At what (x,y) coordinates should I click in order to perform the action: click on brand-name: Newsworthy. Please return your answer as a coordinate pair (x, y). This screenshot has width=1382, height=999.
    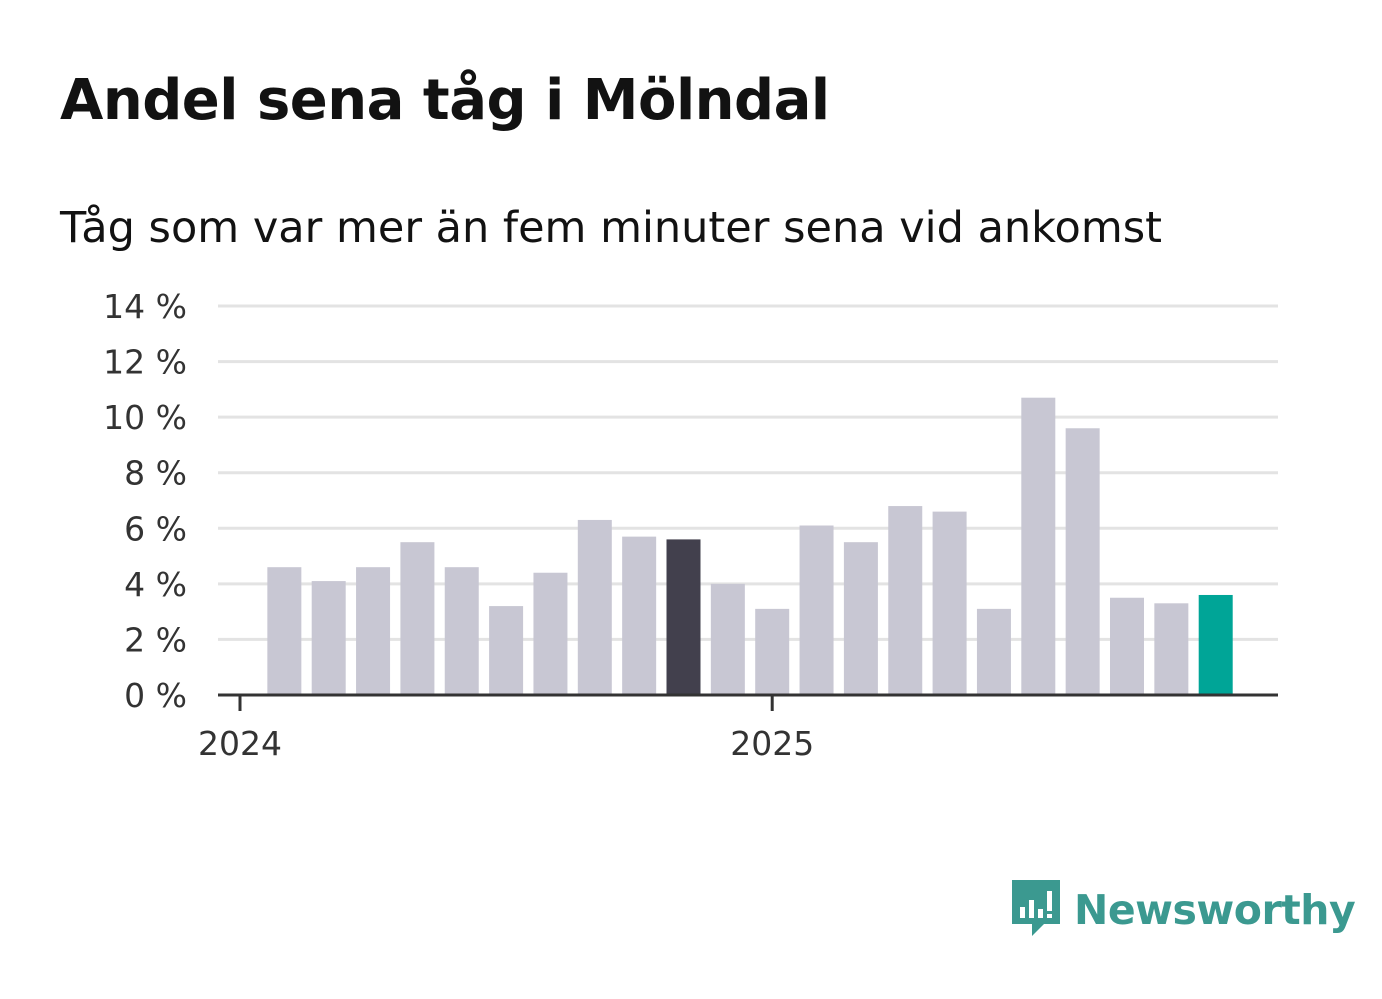
    Looking at the image, I should click on (1215, 910).